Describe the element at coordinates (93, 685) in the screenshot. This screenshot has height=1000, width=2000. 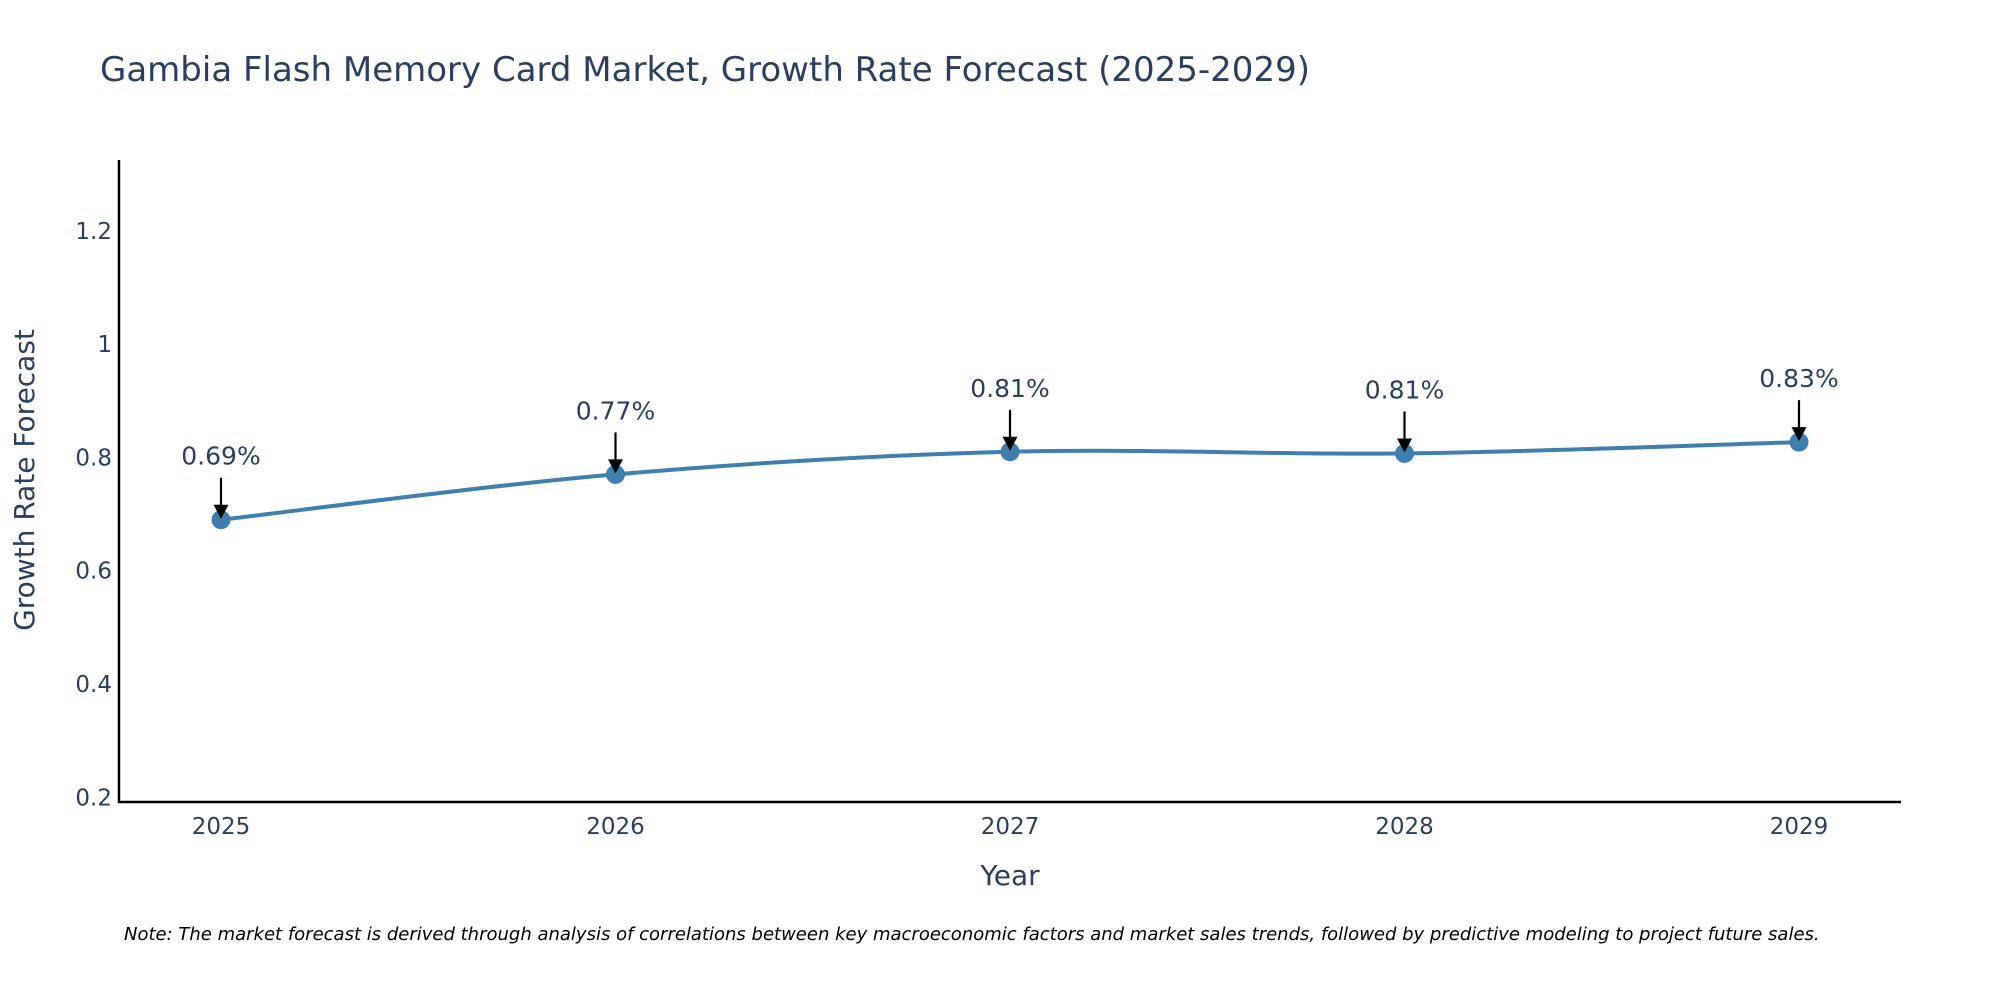
I see `y-tick-label: 0.4` at that location.